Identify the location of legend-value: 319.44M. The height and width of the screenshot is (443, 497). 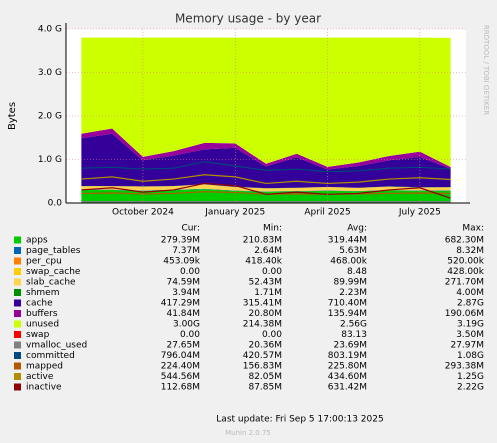
(347, 241).